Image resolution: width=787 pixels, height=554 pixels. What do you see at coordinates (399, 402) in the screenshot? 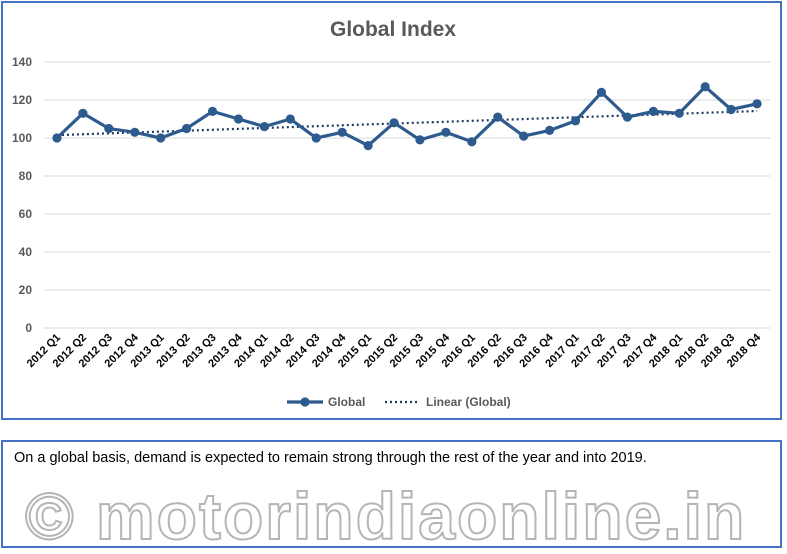
I see `legend: Global Linear (Global)` at bounding box center [399, 402].